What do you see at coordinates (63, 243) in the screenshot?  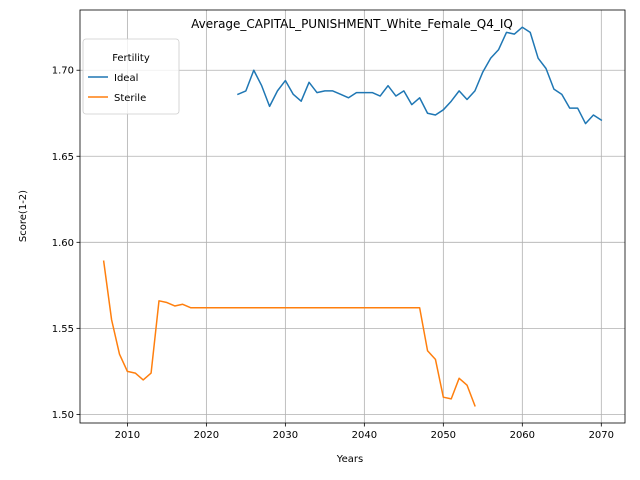 I see `y-tick-label: 1.60` at bounding box center [63, 243].